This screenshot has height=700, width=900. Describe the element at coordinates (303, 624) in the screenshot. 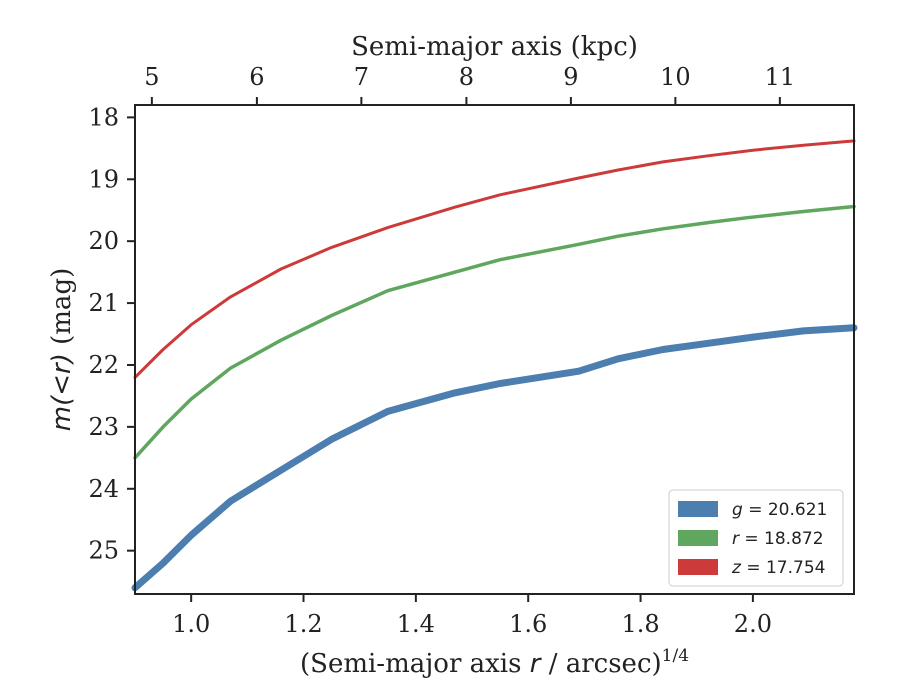

I see `bottom-x-tick-label: 1.2` at that location.